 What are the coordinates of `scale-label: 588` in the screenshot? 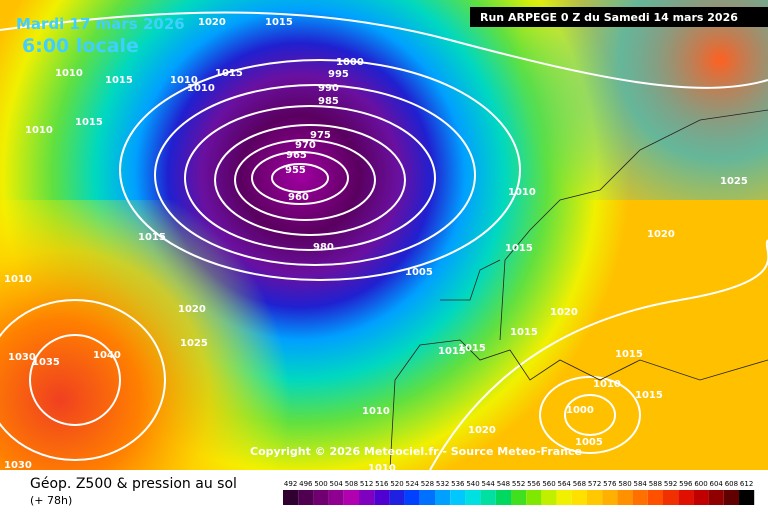 It's located at (655, 484).